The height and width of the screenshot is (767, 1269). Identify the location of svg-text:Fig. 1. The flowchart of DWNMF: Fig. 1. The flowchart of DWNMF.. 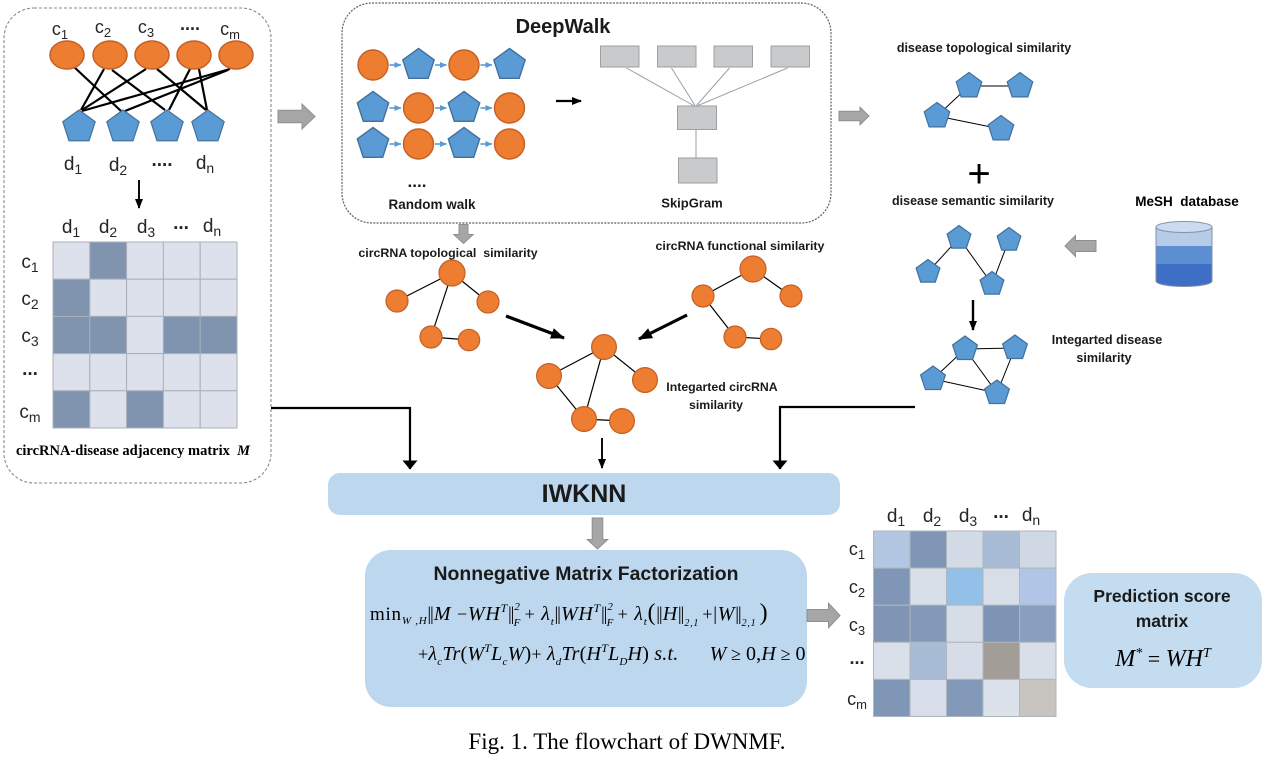
(626, 741).